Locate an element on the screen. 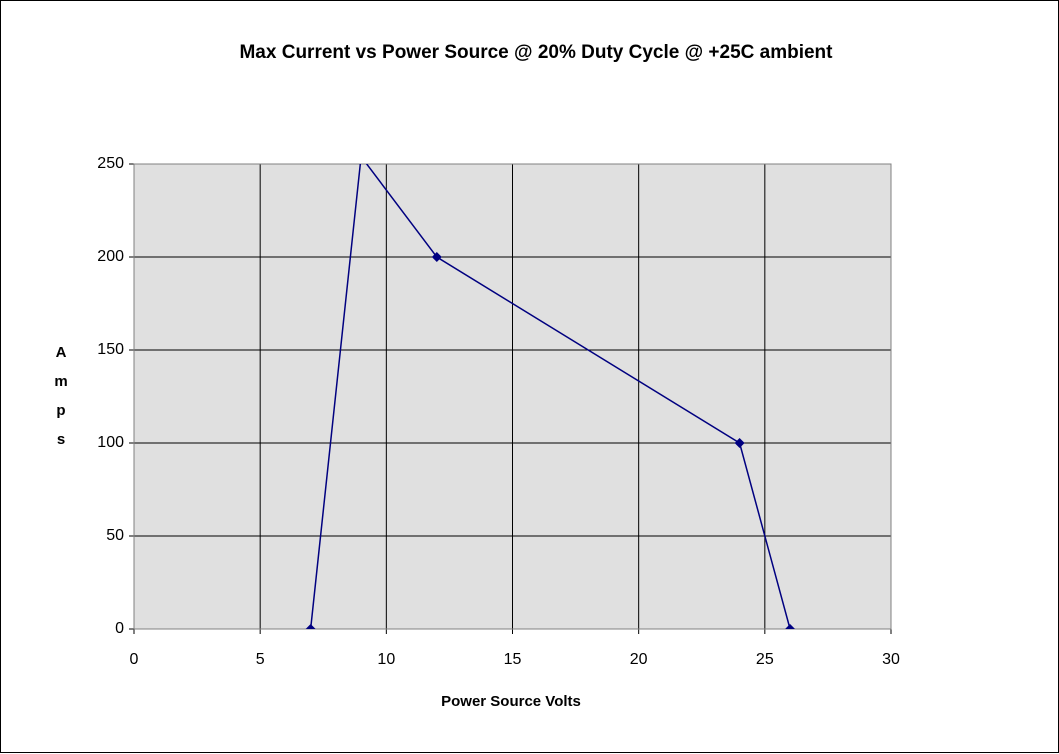  y-tick-label: 150 is located at coordinates (110, 349).